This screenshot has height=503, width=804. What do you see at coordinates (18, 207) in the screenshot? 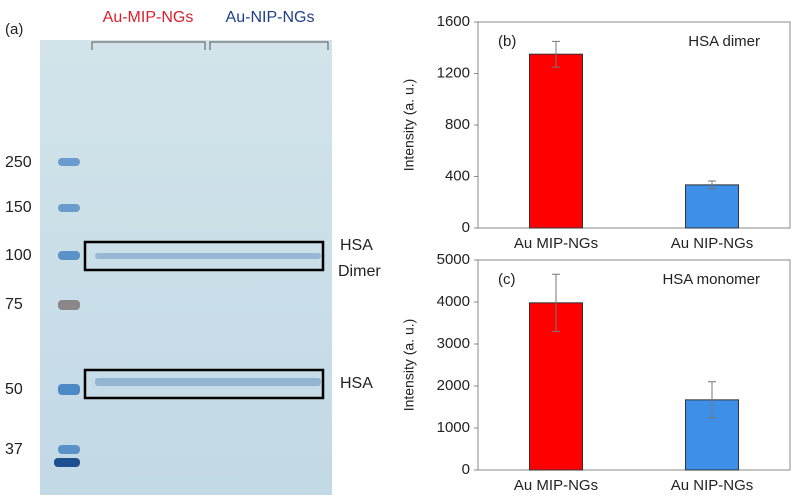
I see `marker-label: 150` at bounding box center [18, 207].